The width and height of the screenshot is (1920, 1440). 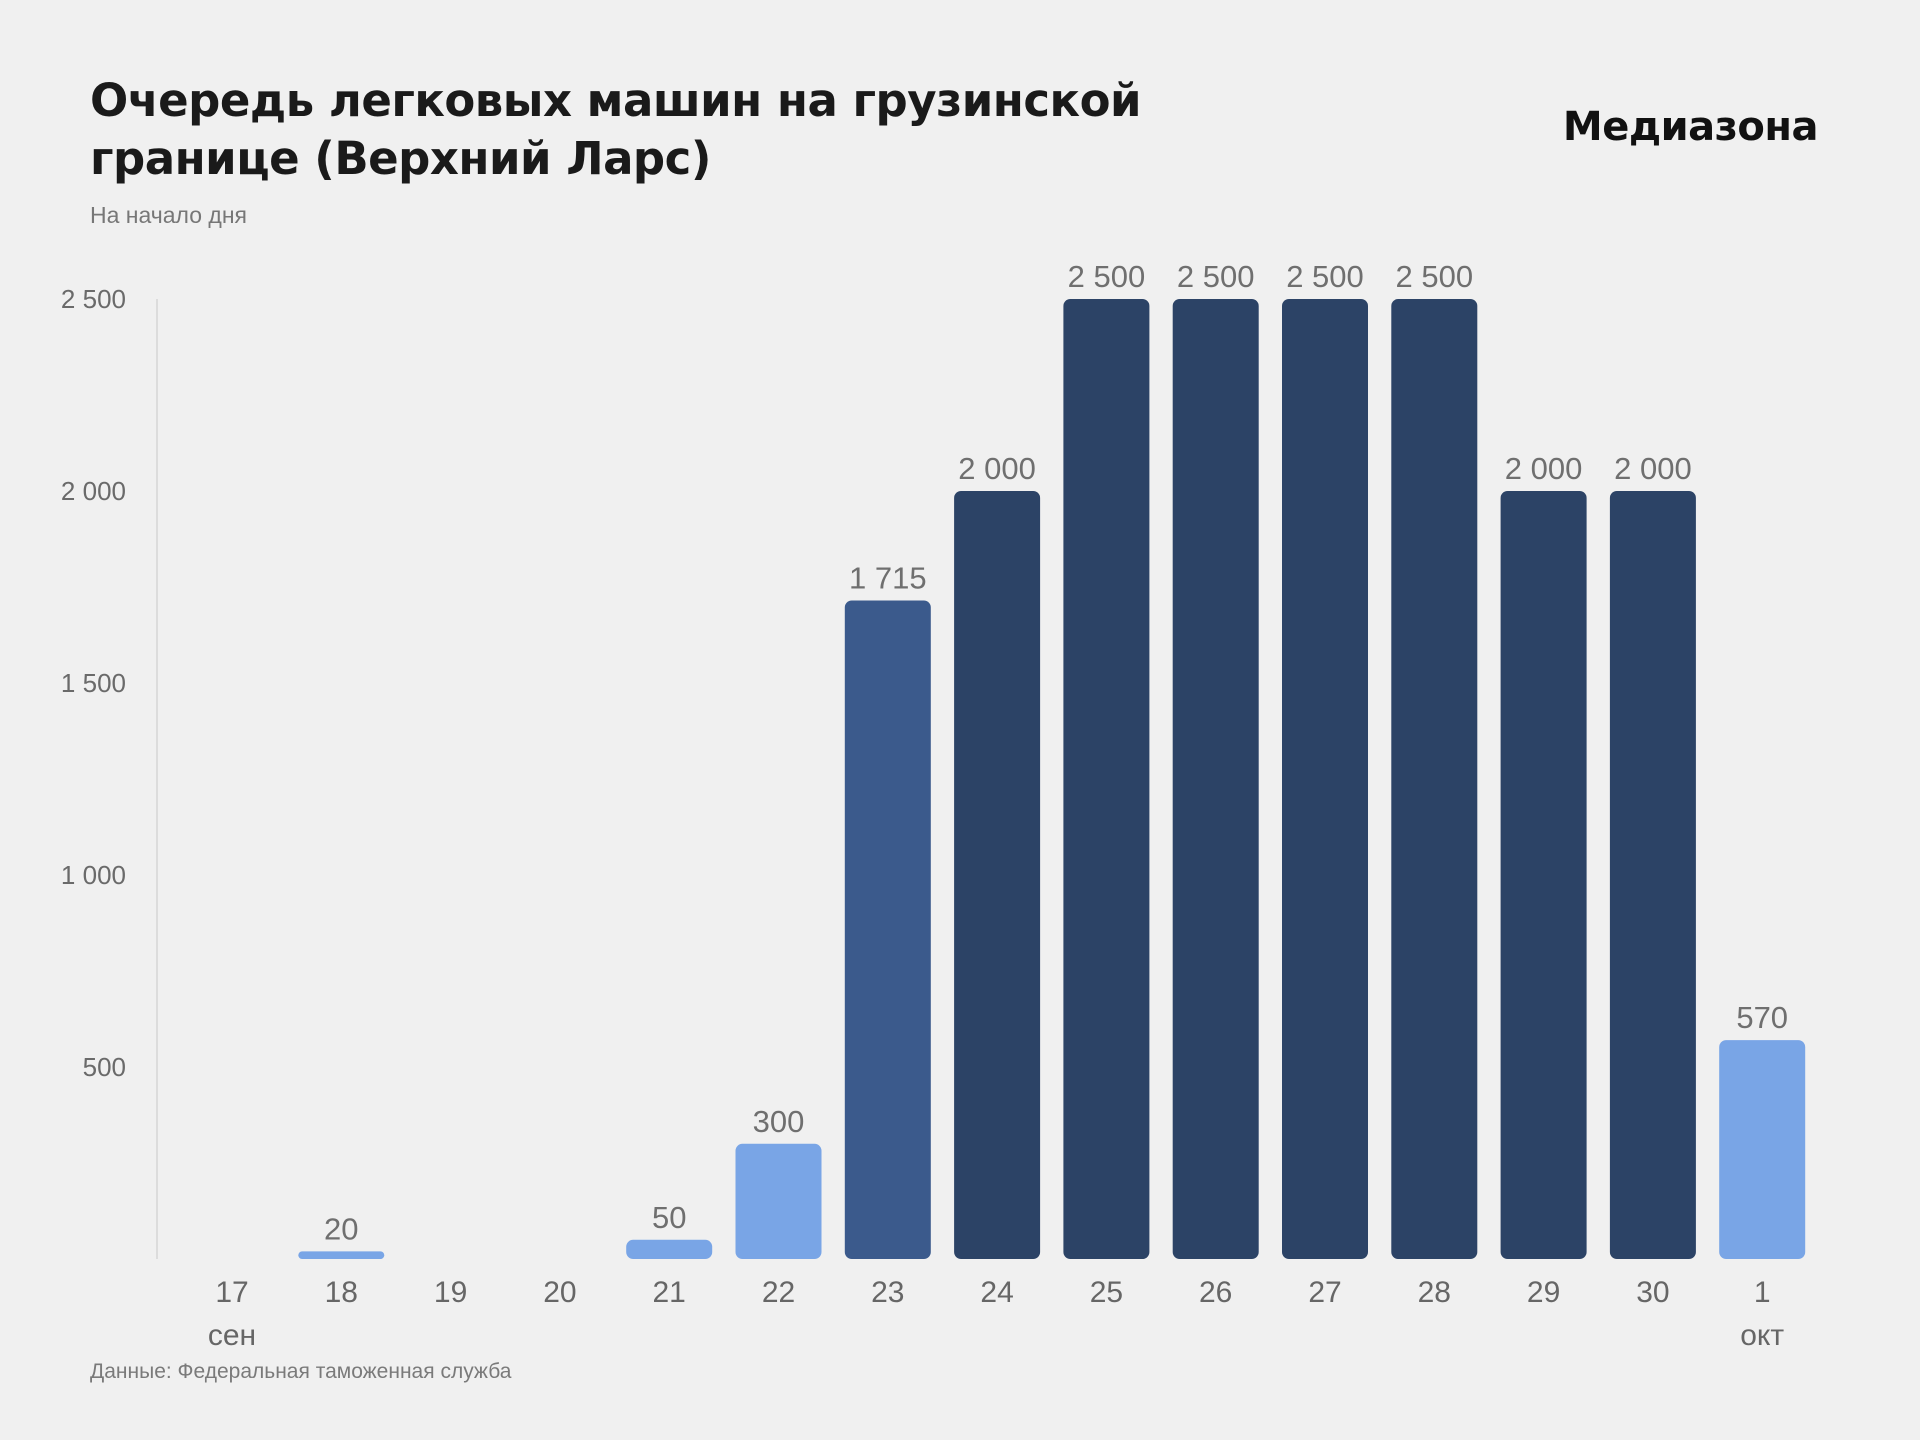 I want to click on y-tick-label: 2 000, so click(x=93, y=491).